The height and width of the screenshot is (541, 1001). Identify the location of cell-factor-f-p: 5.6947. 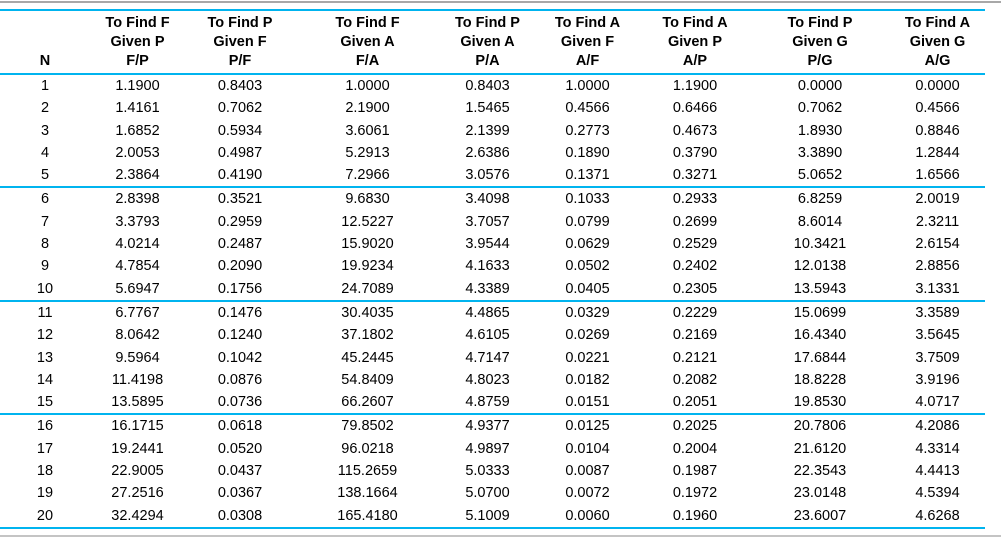
(137, 289).